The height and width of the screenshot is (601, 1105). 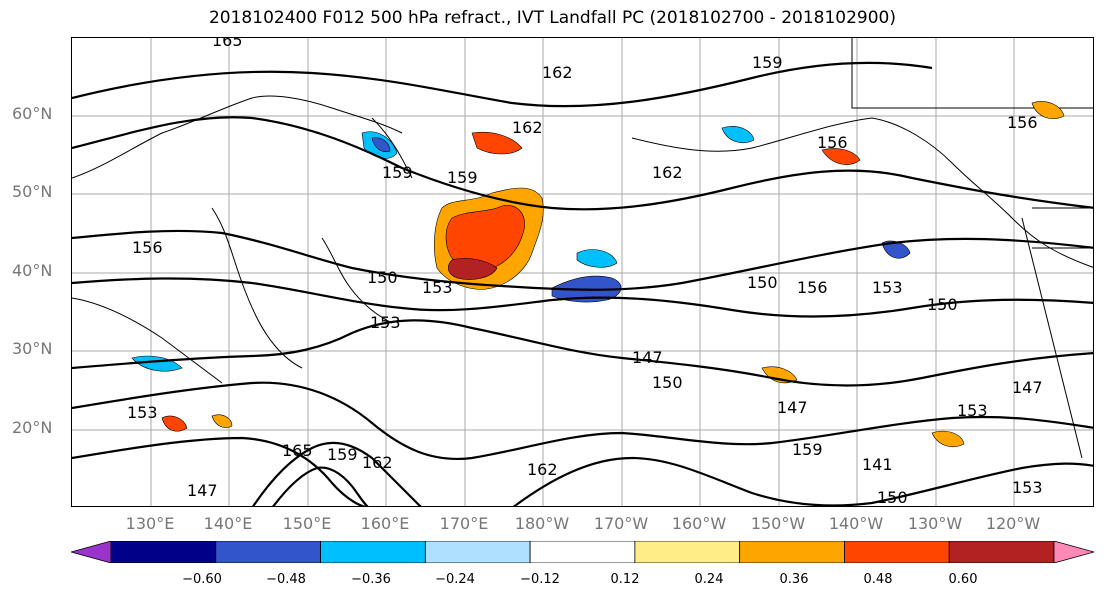 What do you see at coordinates (286, 579) in the screenshot?
I see `colorbar-tick-label: −0.48` at bounding box center [286, 579].